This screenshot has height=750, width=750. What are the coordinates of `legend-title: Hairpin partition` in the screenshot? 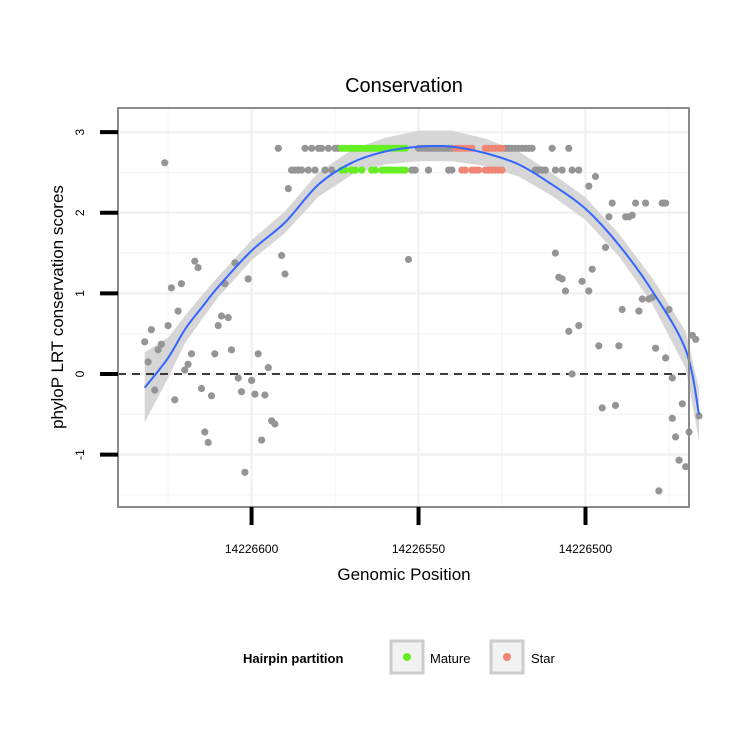 It's located at (293, 658).